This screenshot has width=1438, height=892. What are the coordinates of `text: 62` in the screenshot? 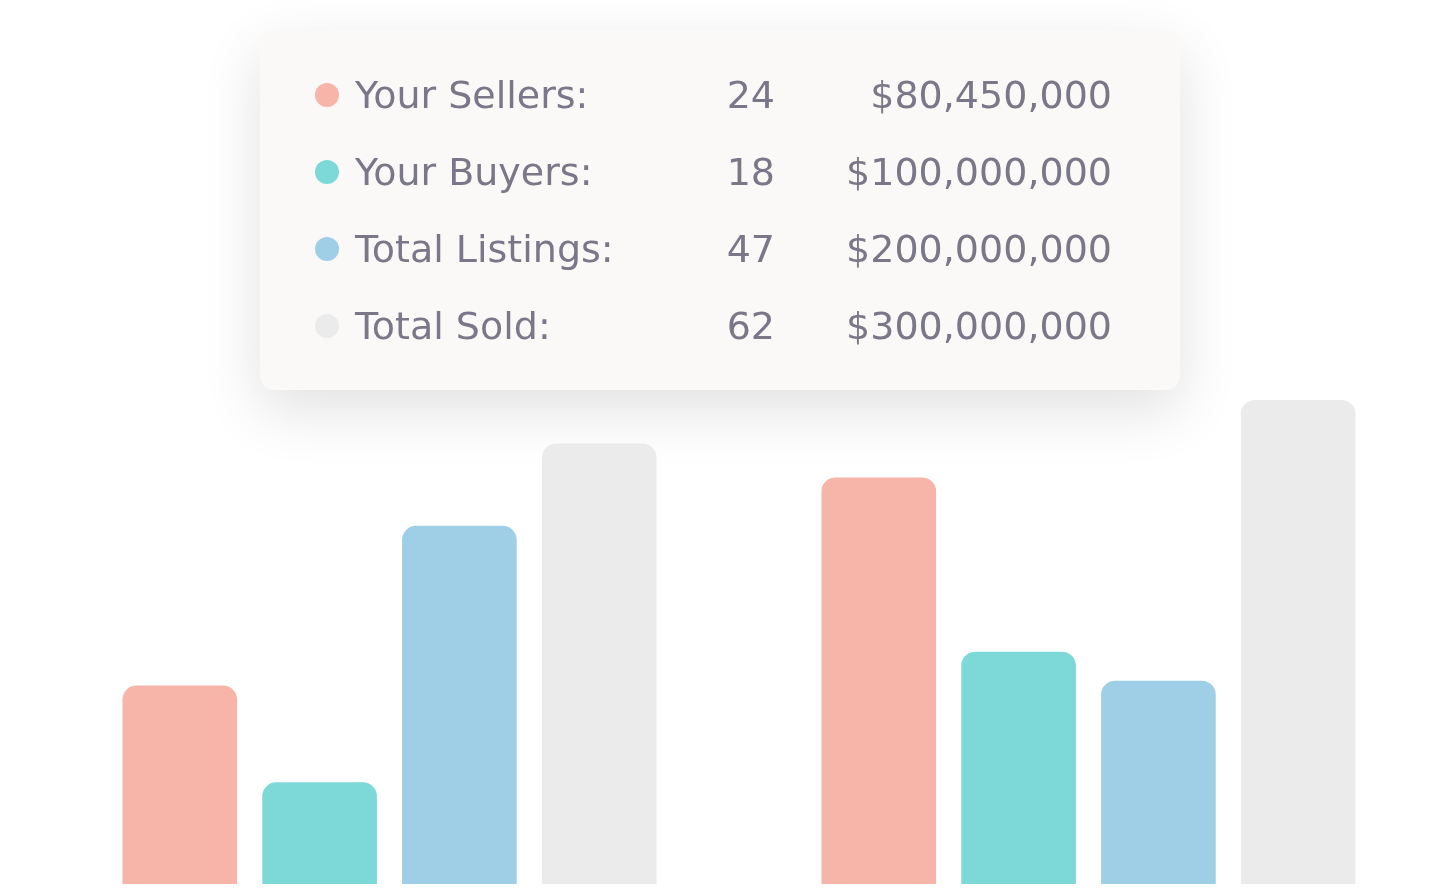 It's located at (750, 325).